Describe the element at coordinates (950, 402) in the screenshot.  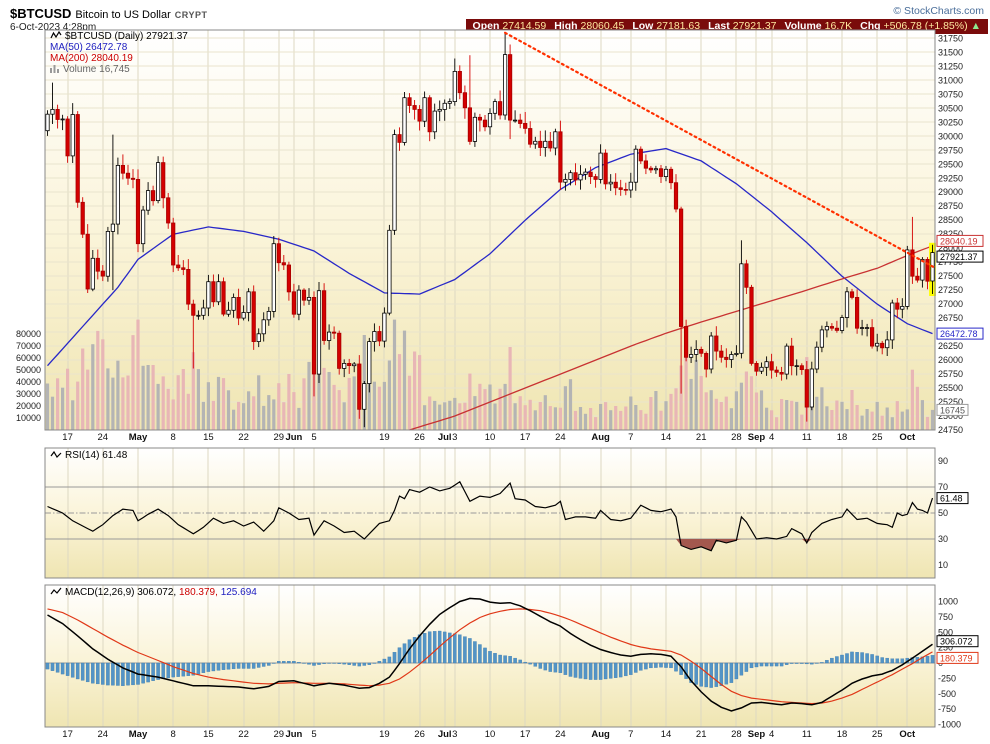
I see `svg-text: 25250` at that location.